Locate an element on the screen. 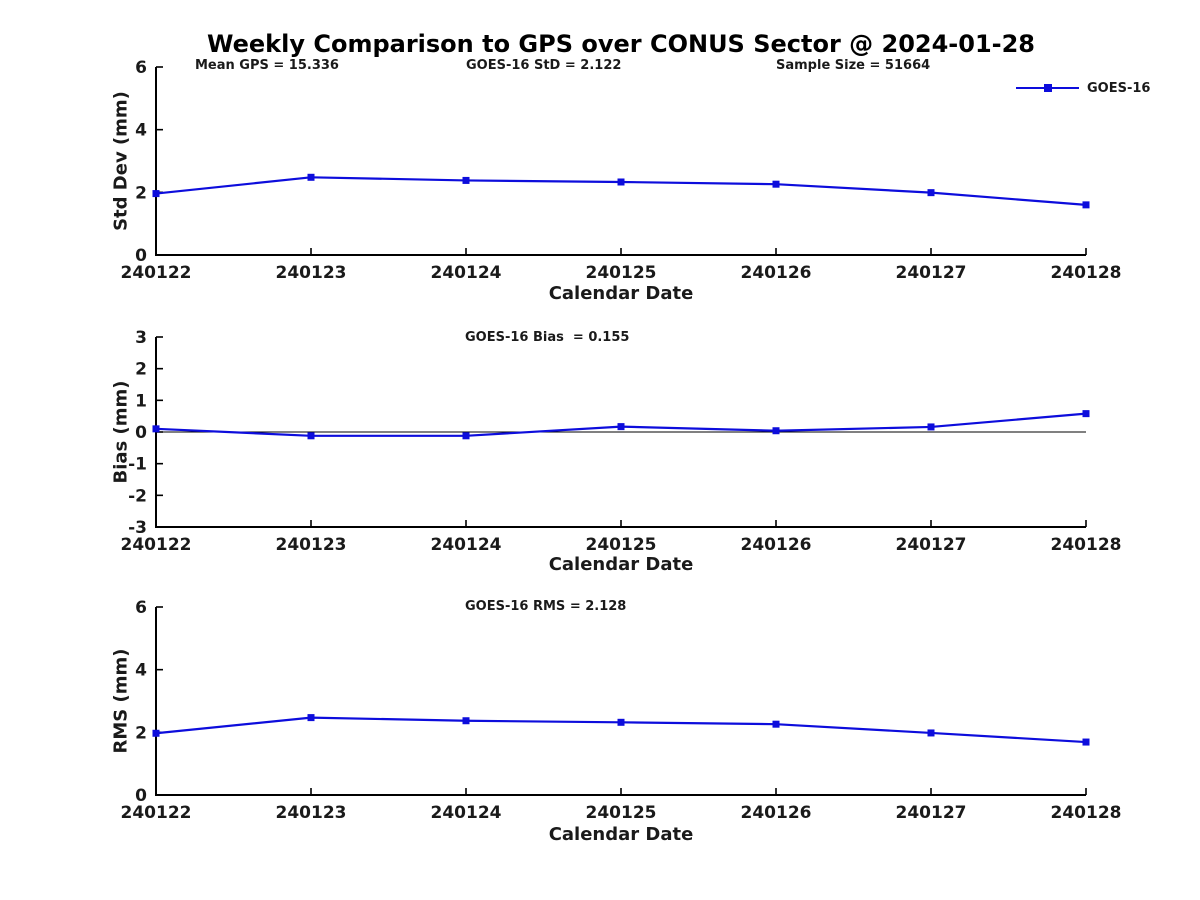 The image size is (1200, 900). legend-line-sample is located at coordinates (1047, 88).